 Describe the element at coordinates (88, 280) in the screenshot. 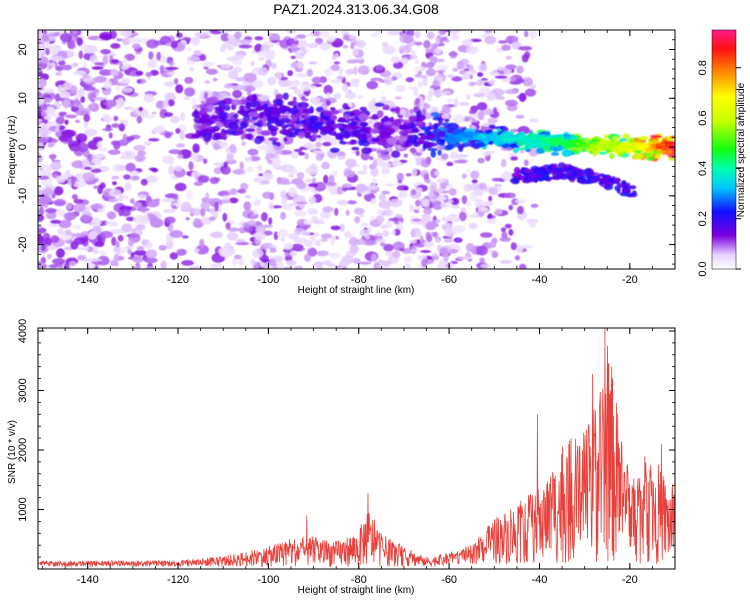

I see `x-tick-label: -140` at that location.